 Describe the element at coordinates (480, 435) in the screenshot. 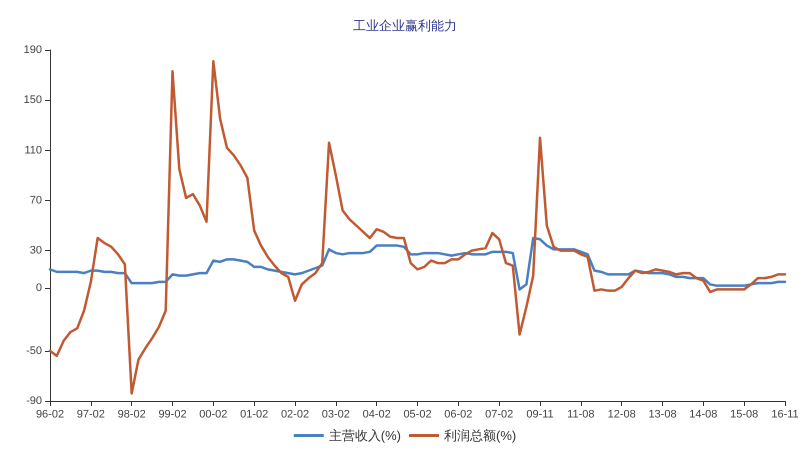

I see `legend-label: 利润总额(%)` at that location.